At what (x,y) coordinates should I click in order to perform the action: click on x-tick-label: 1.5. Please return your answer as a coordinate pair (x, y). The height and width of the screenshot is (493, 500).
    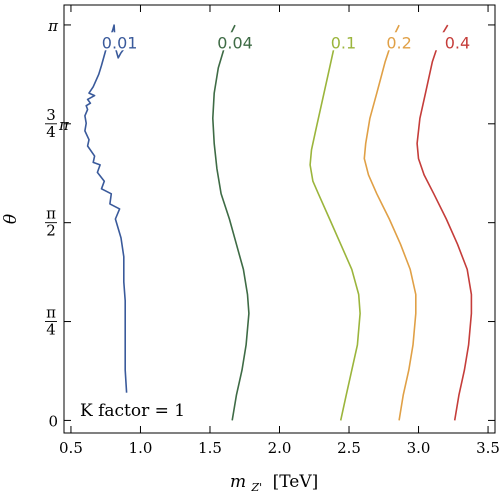
    Looking at the image, I should click on (210, 448).